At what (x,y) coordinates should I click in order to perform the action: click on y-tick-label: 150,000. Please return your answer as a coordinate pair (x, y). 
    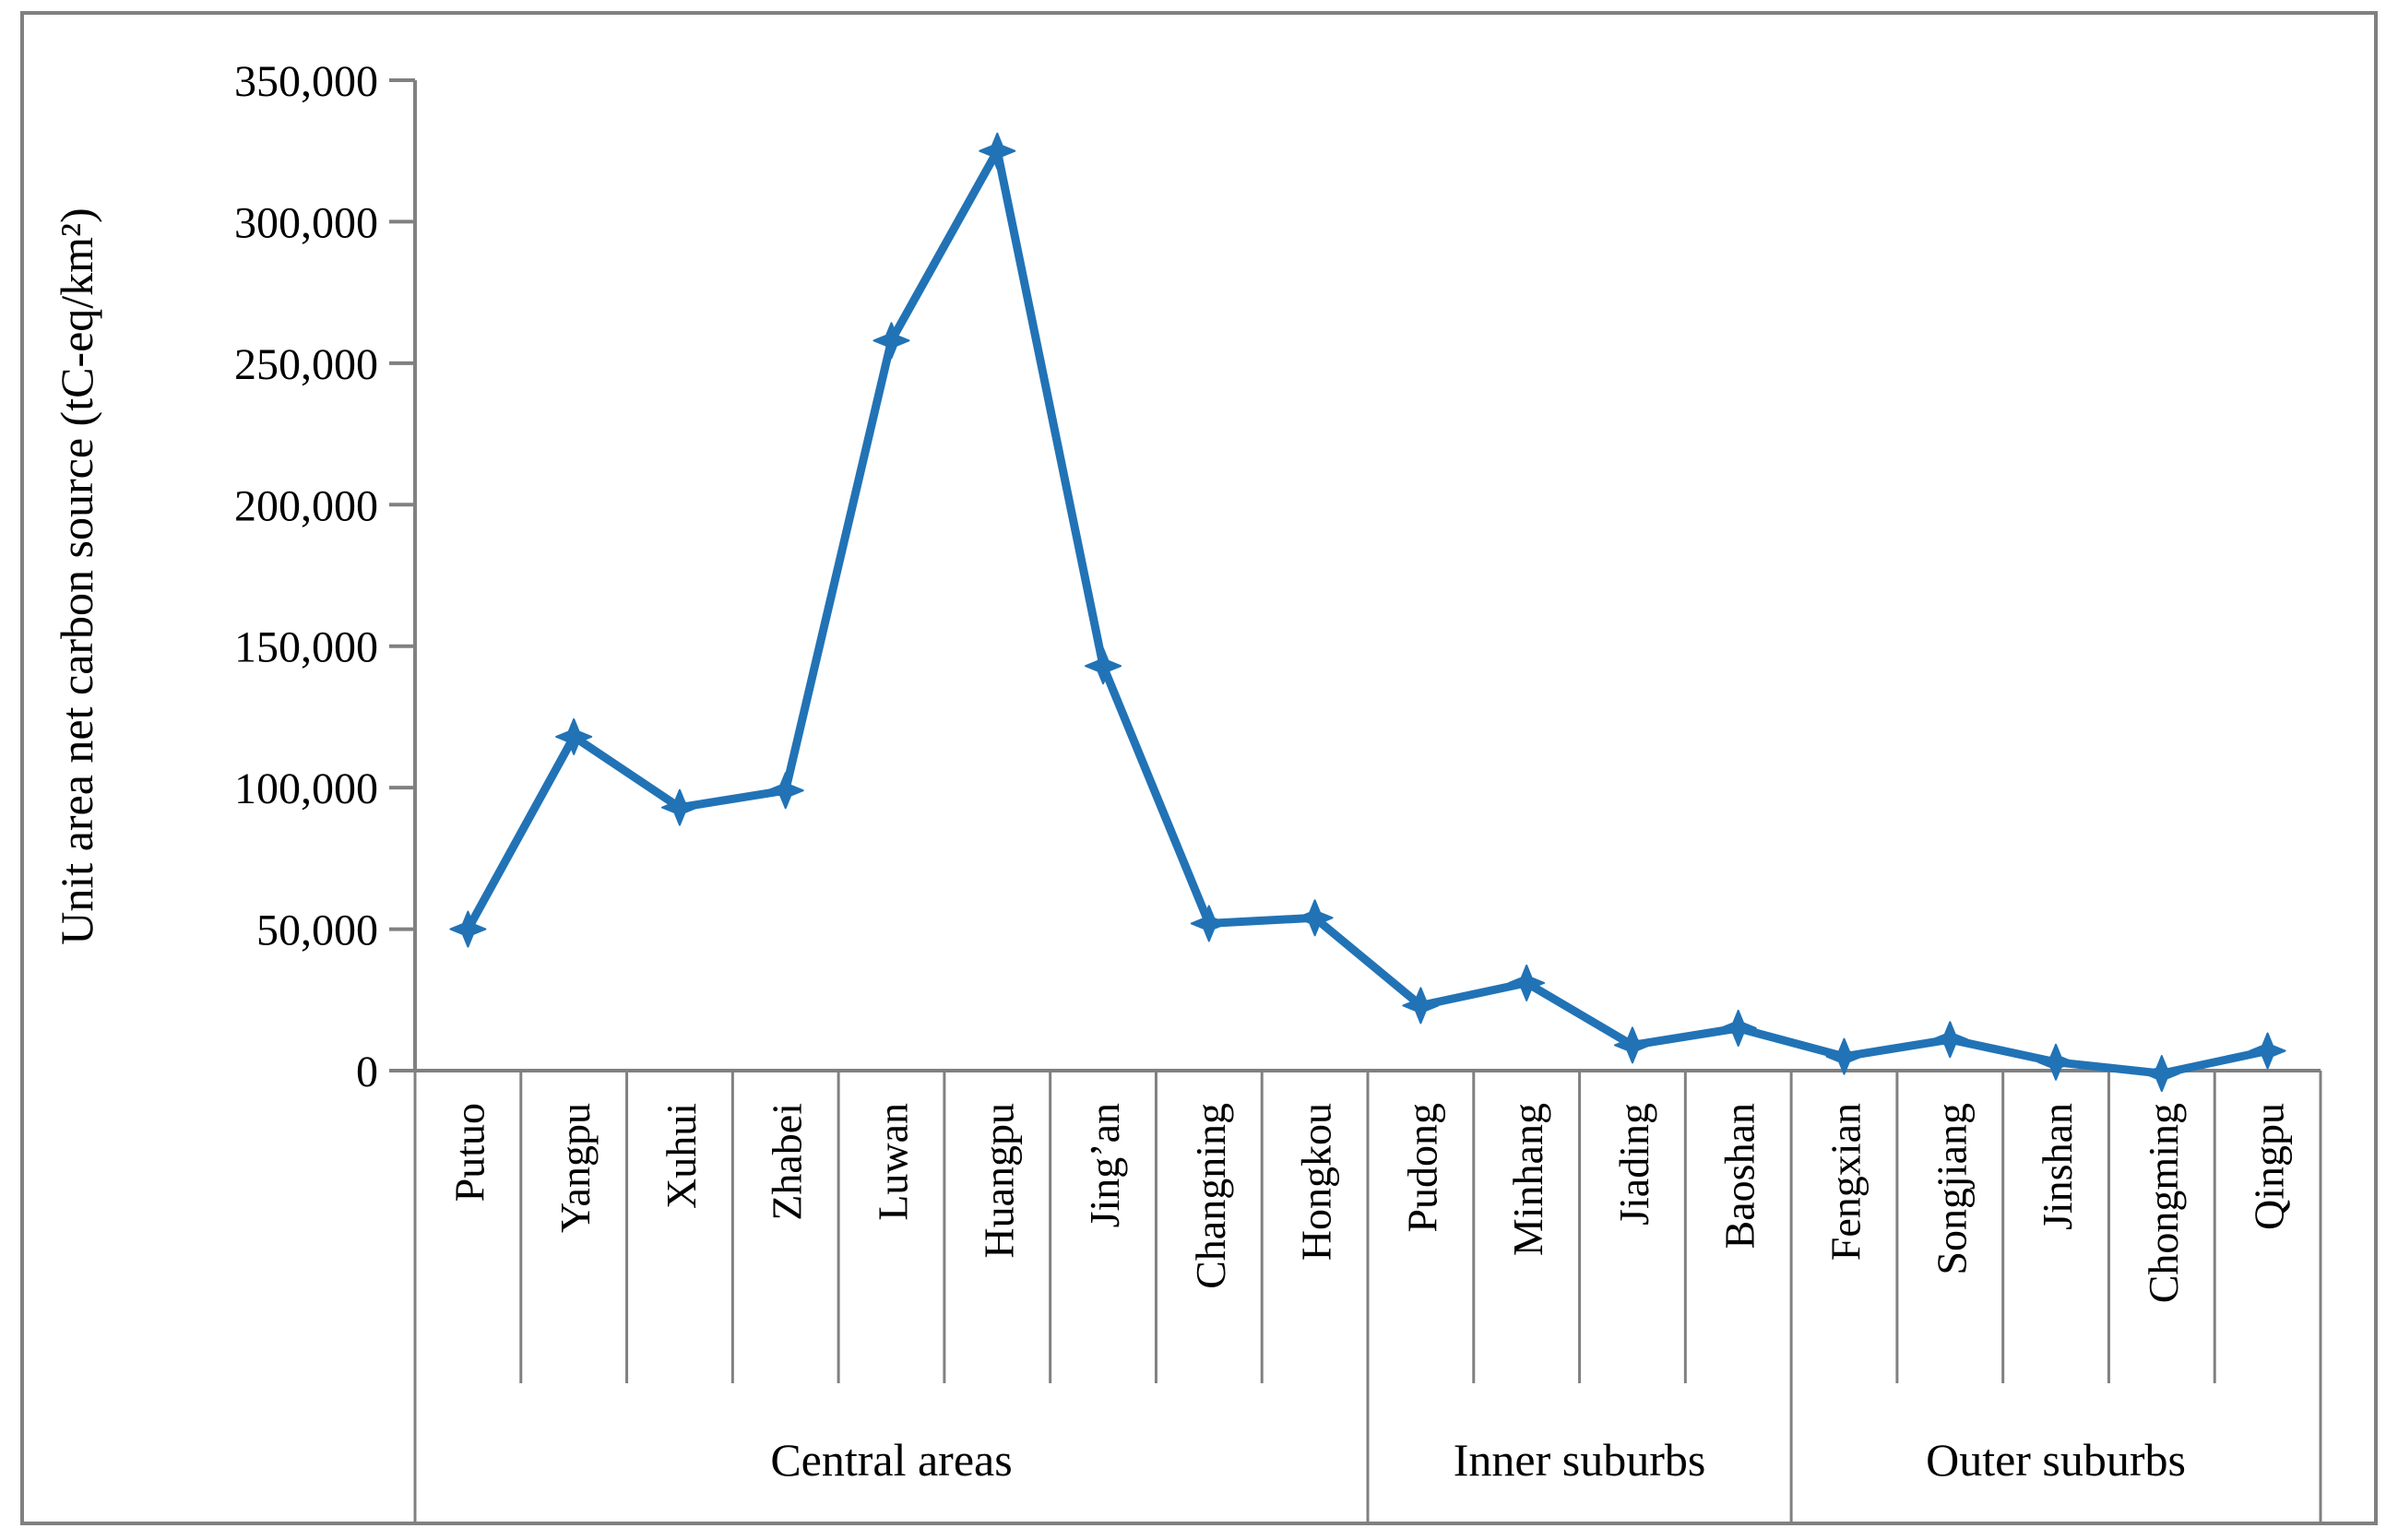
    Looking at the image, I should click on (306, 648).